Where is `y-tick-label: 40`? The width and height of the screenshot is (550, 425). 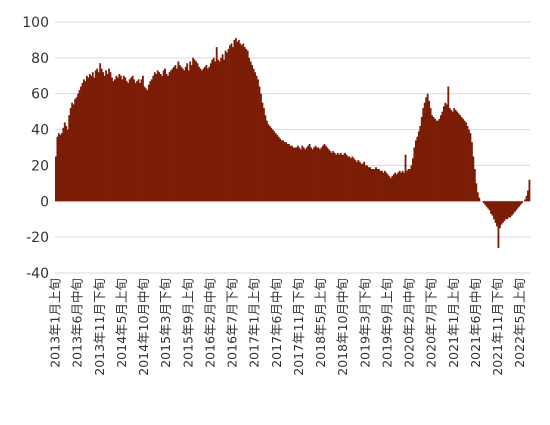 y-tick-label: 40 is located at coordinates (40, 131).